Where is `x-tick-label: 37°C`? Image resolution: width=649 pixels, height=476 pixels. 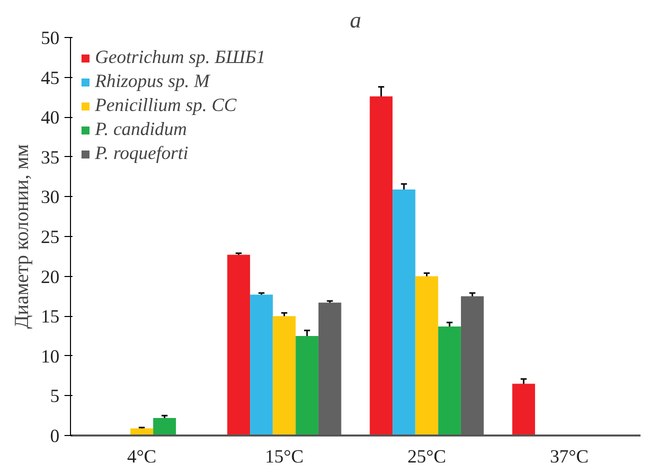
x-tick-label: 37°C is located at coordinates (569, 457).